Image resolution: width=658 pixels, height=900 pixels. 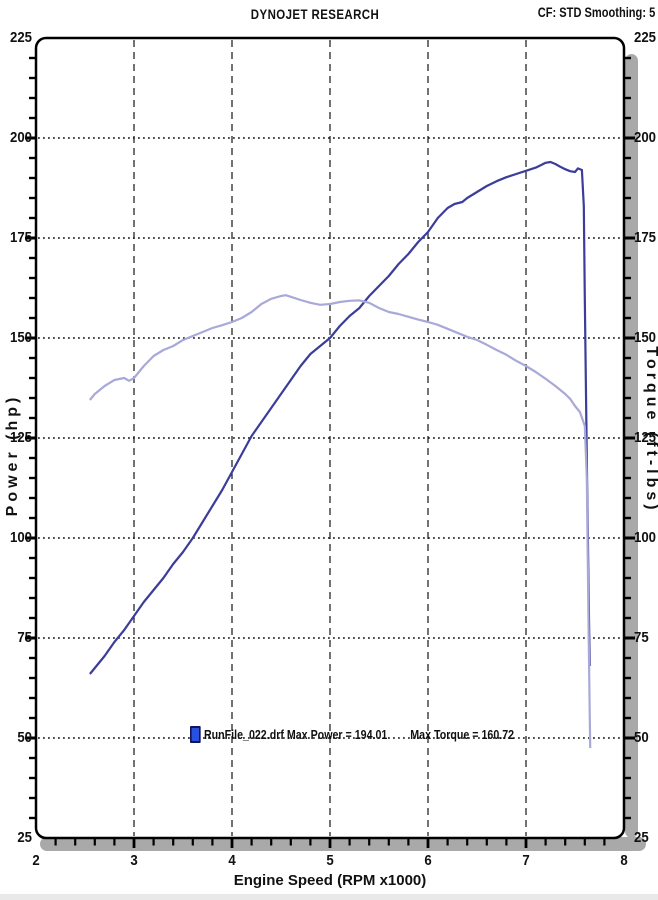 I want to click on y-tick-label-right: 175, so click(x=645, y=237).